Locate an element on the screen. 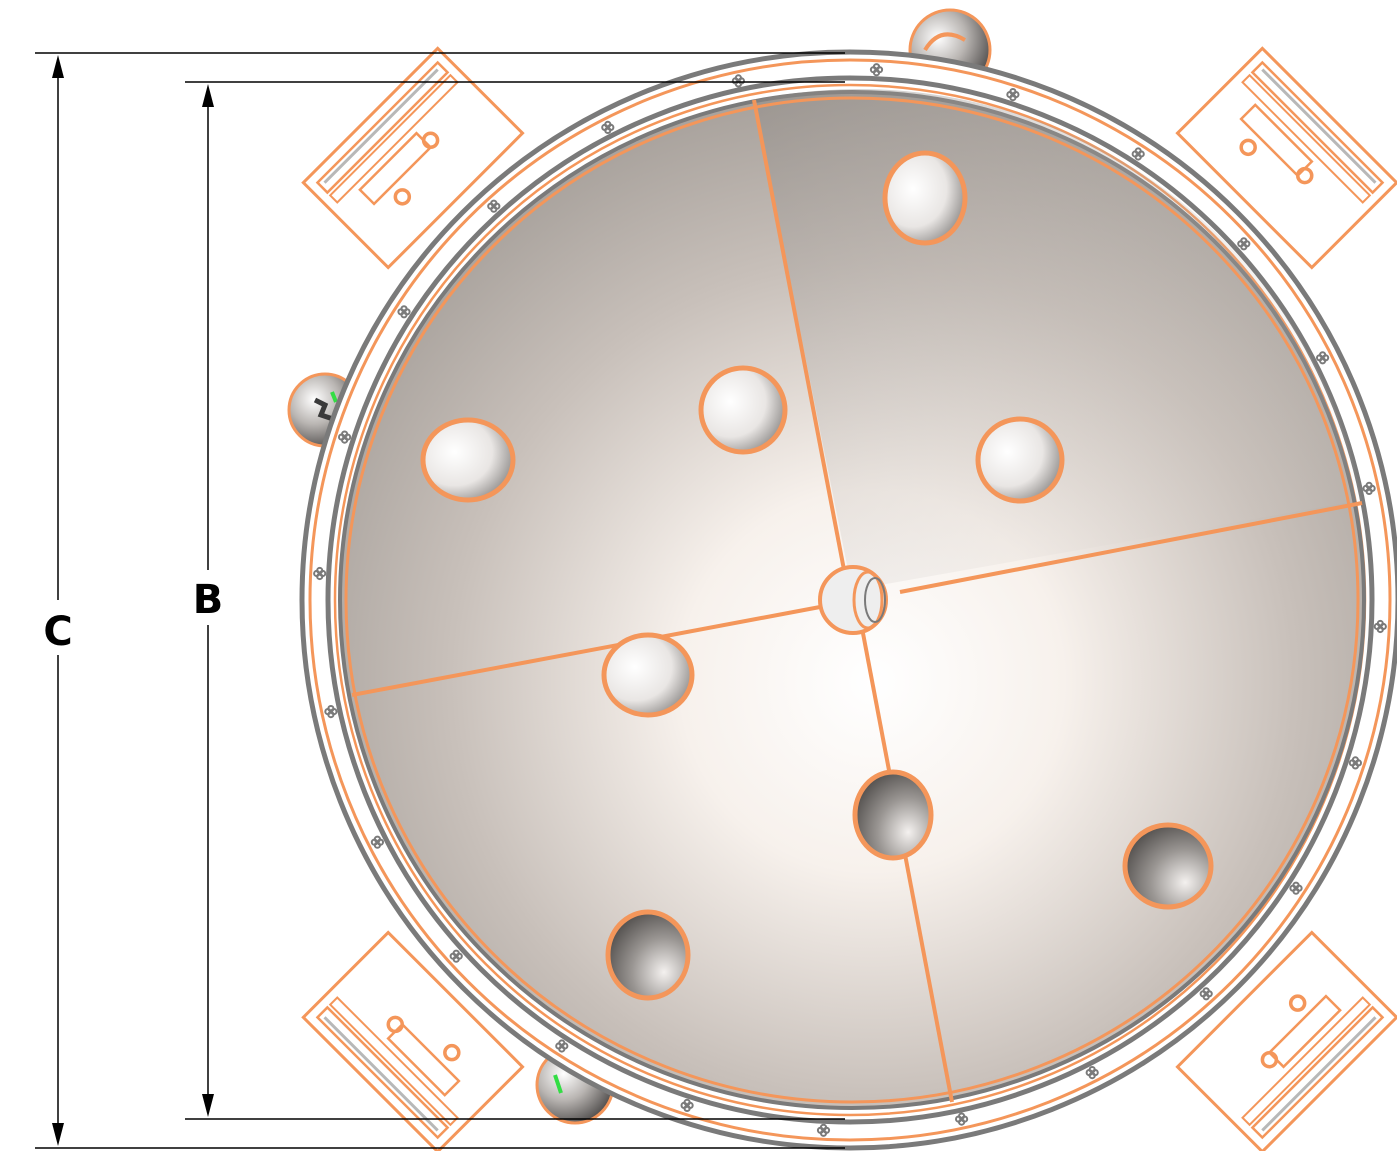 The image size is (1397, 1151). center-hub is located at coordinates (853, 600).